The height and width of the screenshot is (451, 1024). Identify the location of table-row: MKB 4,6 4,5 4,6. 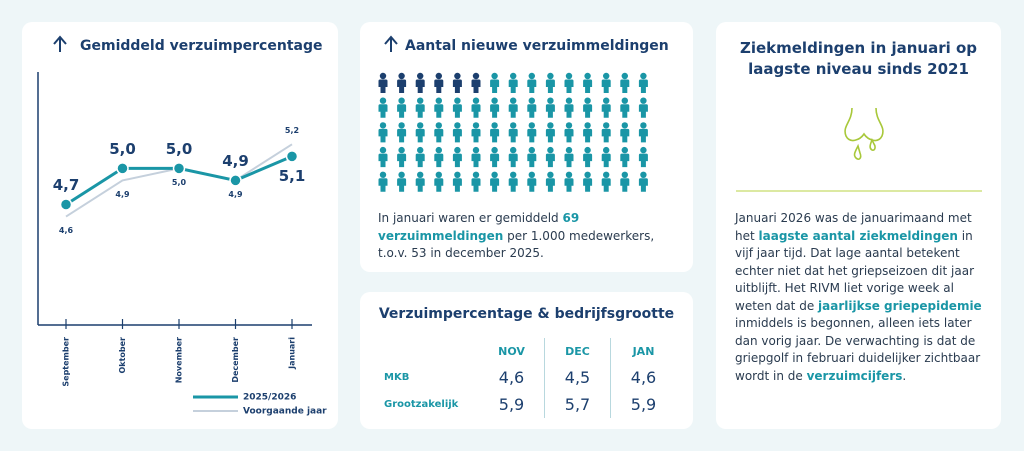
(530, 377).